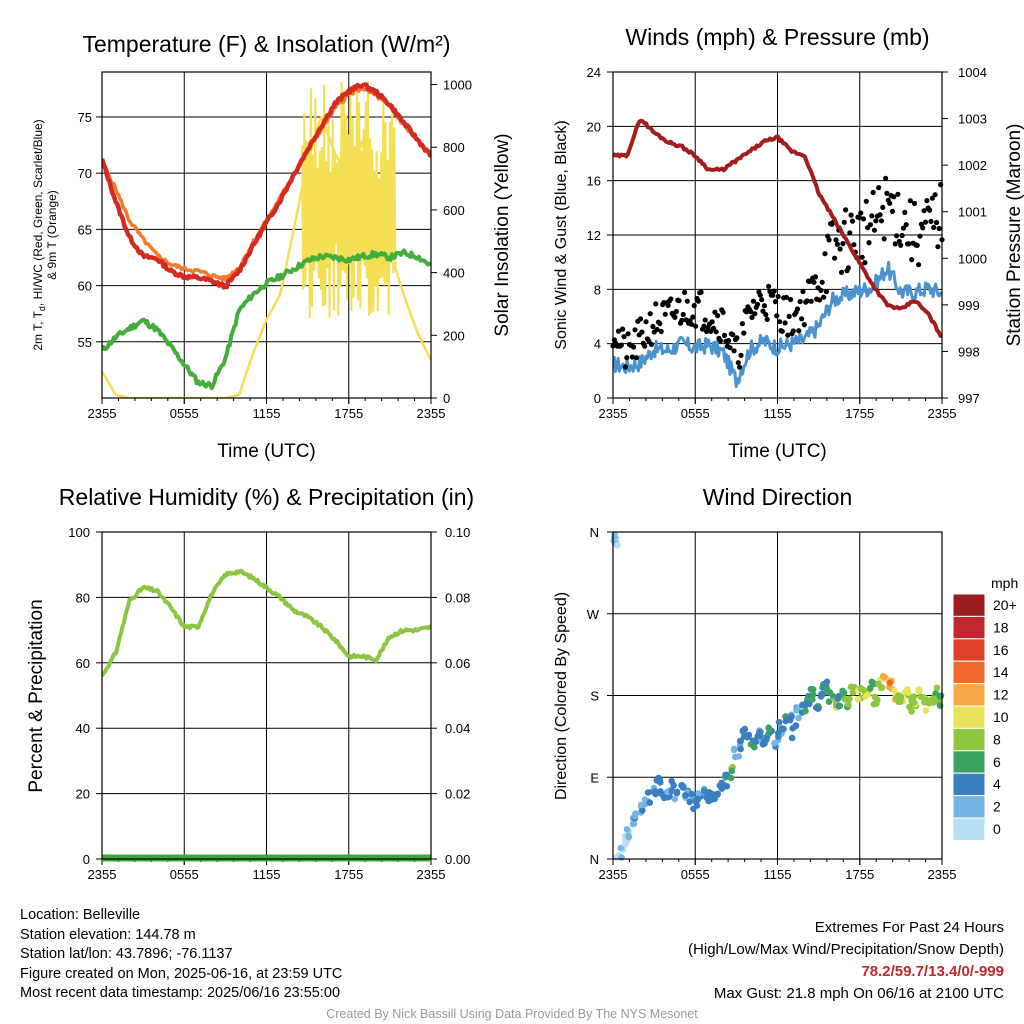 The width and height of the screenshot is (1024, 1024). I want to click on station-elevation: Station elevation: 144.78 m, so click(108, 934).